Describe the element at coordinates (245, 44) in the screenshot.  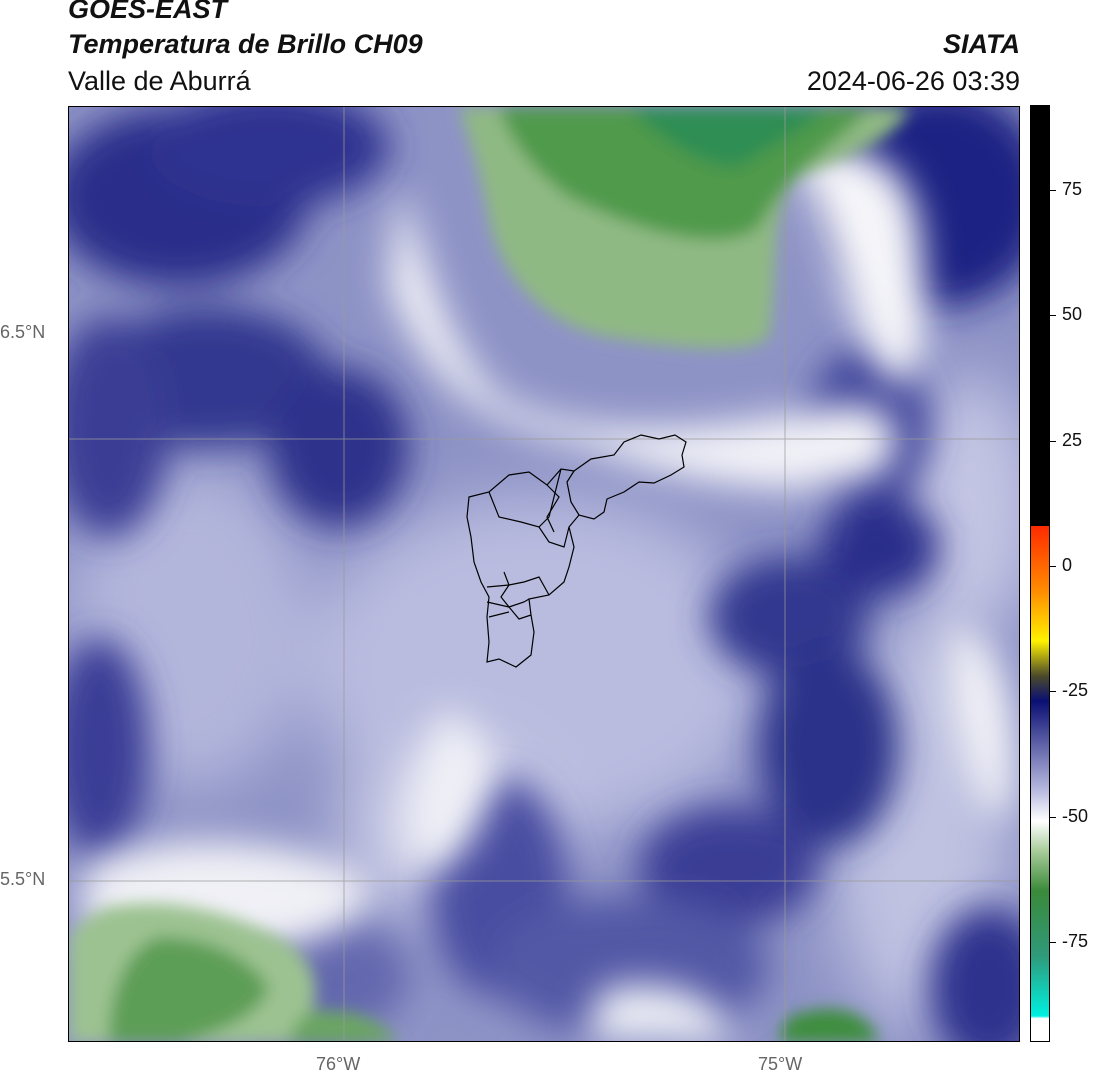
I see `title-product: Temperatura de Brillo CH09` at that location.